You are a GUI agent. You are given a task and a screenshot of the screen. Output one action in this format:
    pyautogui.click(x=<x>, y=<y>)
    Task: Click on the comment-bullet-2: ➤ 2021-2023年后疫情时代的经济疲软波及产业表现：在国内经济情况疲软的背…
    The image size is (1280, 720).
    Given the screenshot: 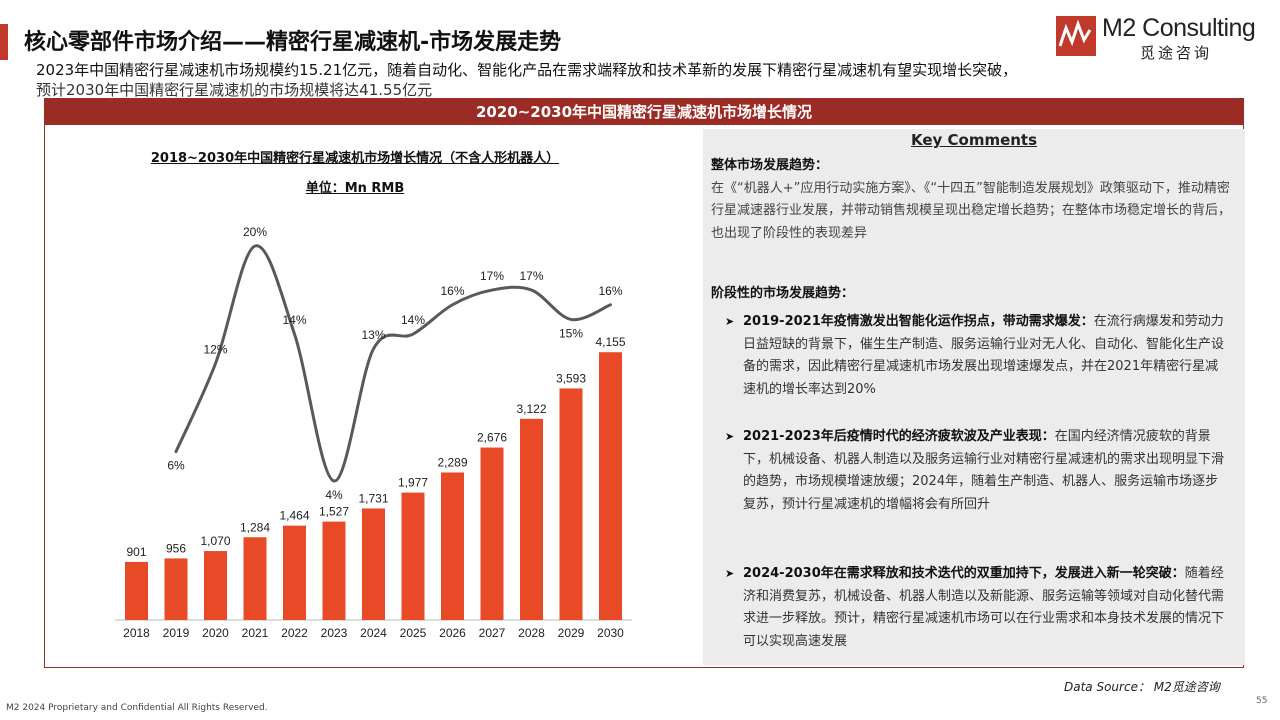 What is the action you would take?
    pyautogui.click(x=977, y=471)
    